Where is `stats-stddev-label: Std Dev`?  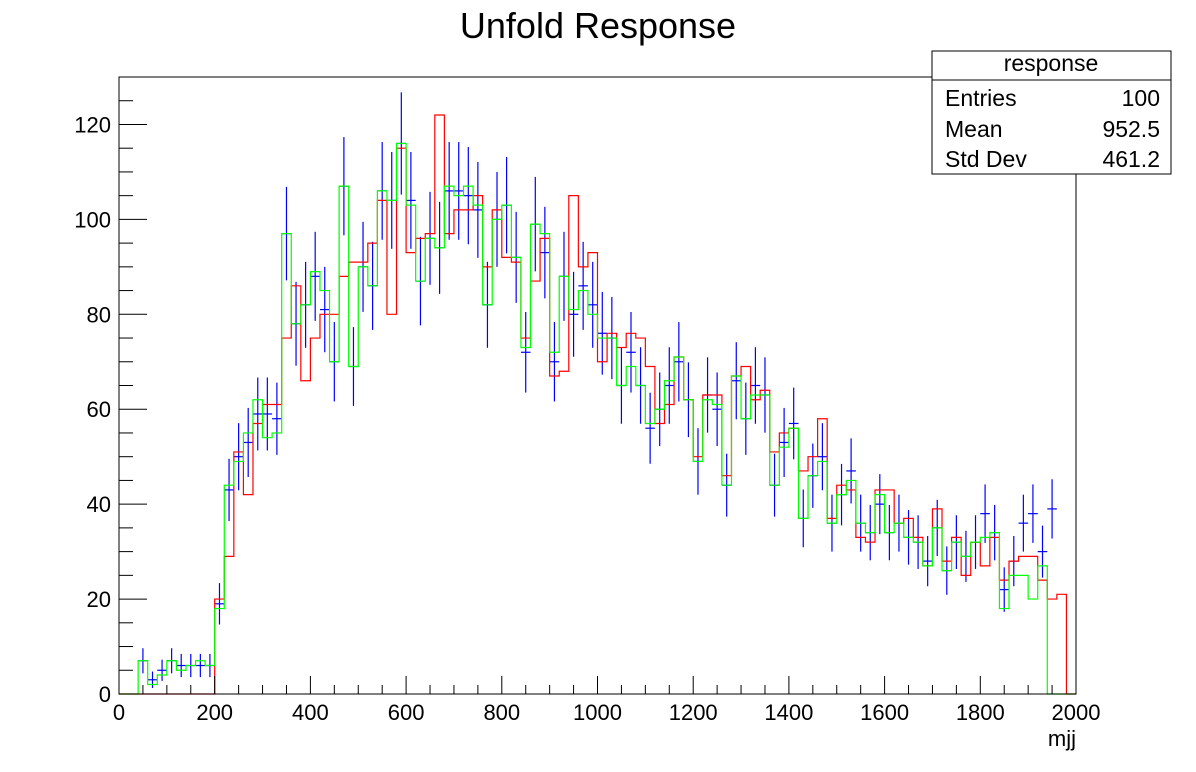 stats-stddev-label: Std Dev is located at coordinates (986, 159).